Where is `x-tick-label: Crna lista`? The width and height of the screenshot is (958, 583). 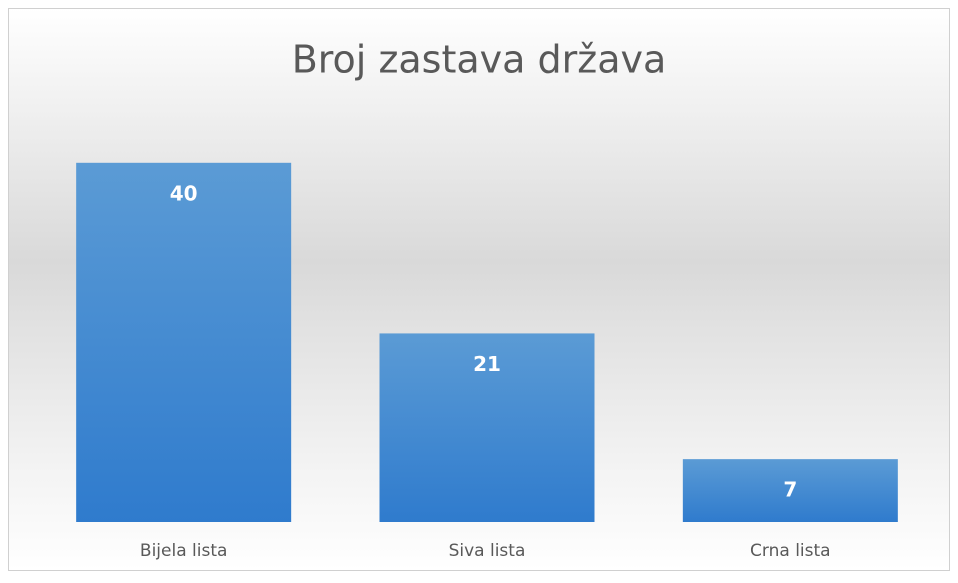
x-tick-label: Crna lista is located at coordinates (790, 551).